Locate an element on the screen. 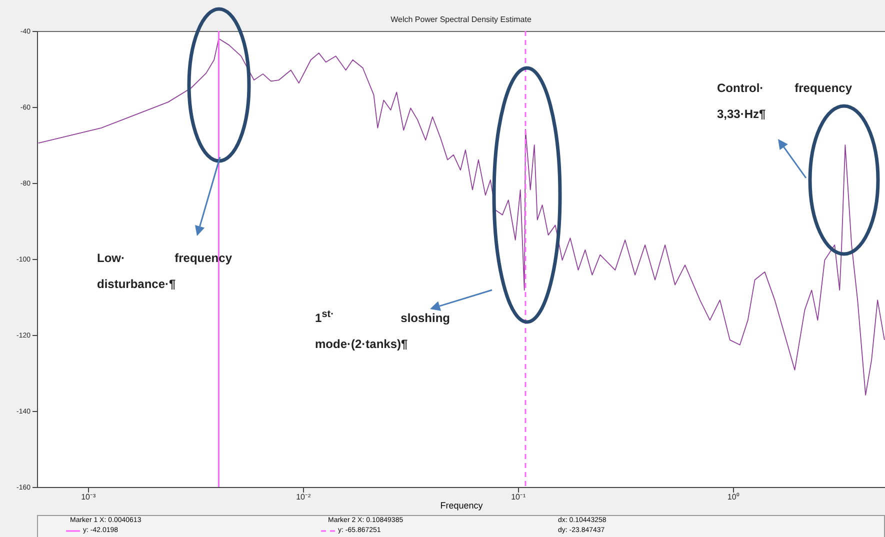 The image size is (885, 537). x-tick-label: 10⁻¹ is located at coordinates (518, 497).